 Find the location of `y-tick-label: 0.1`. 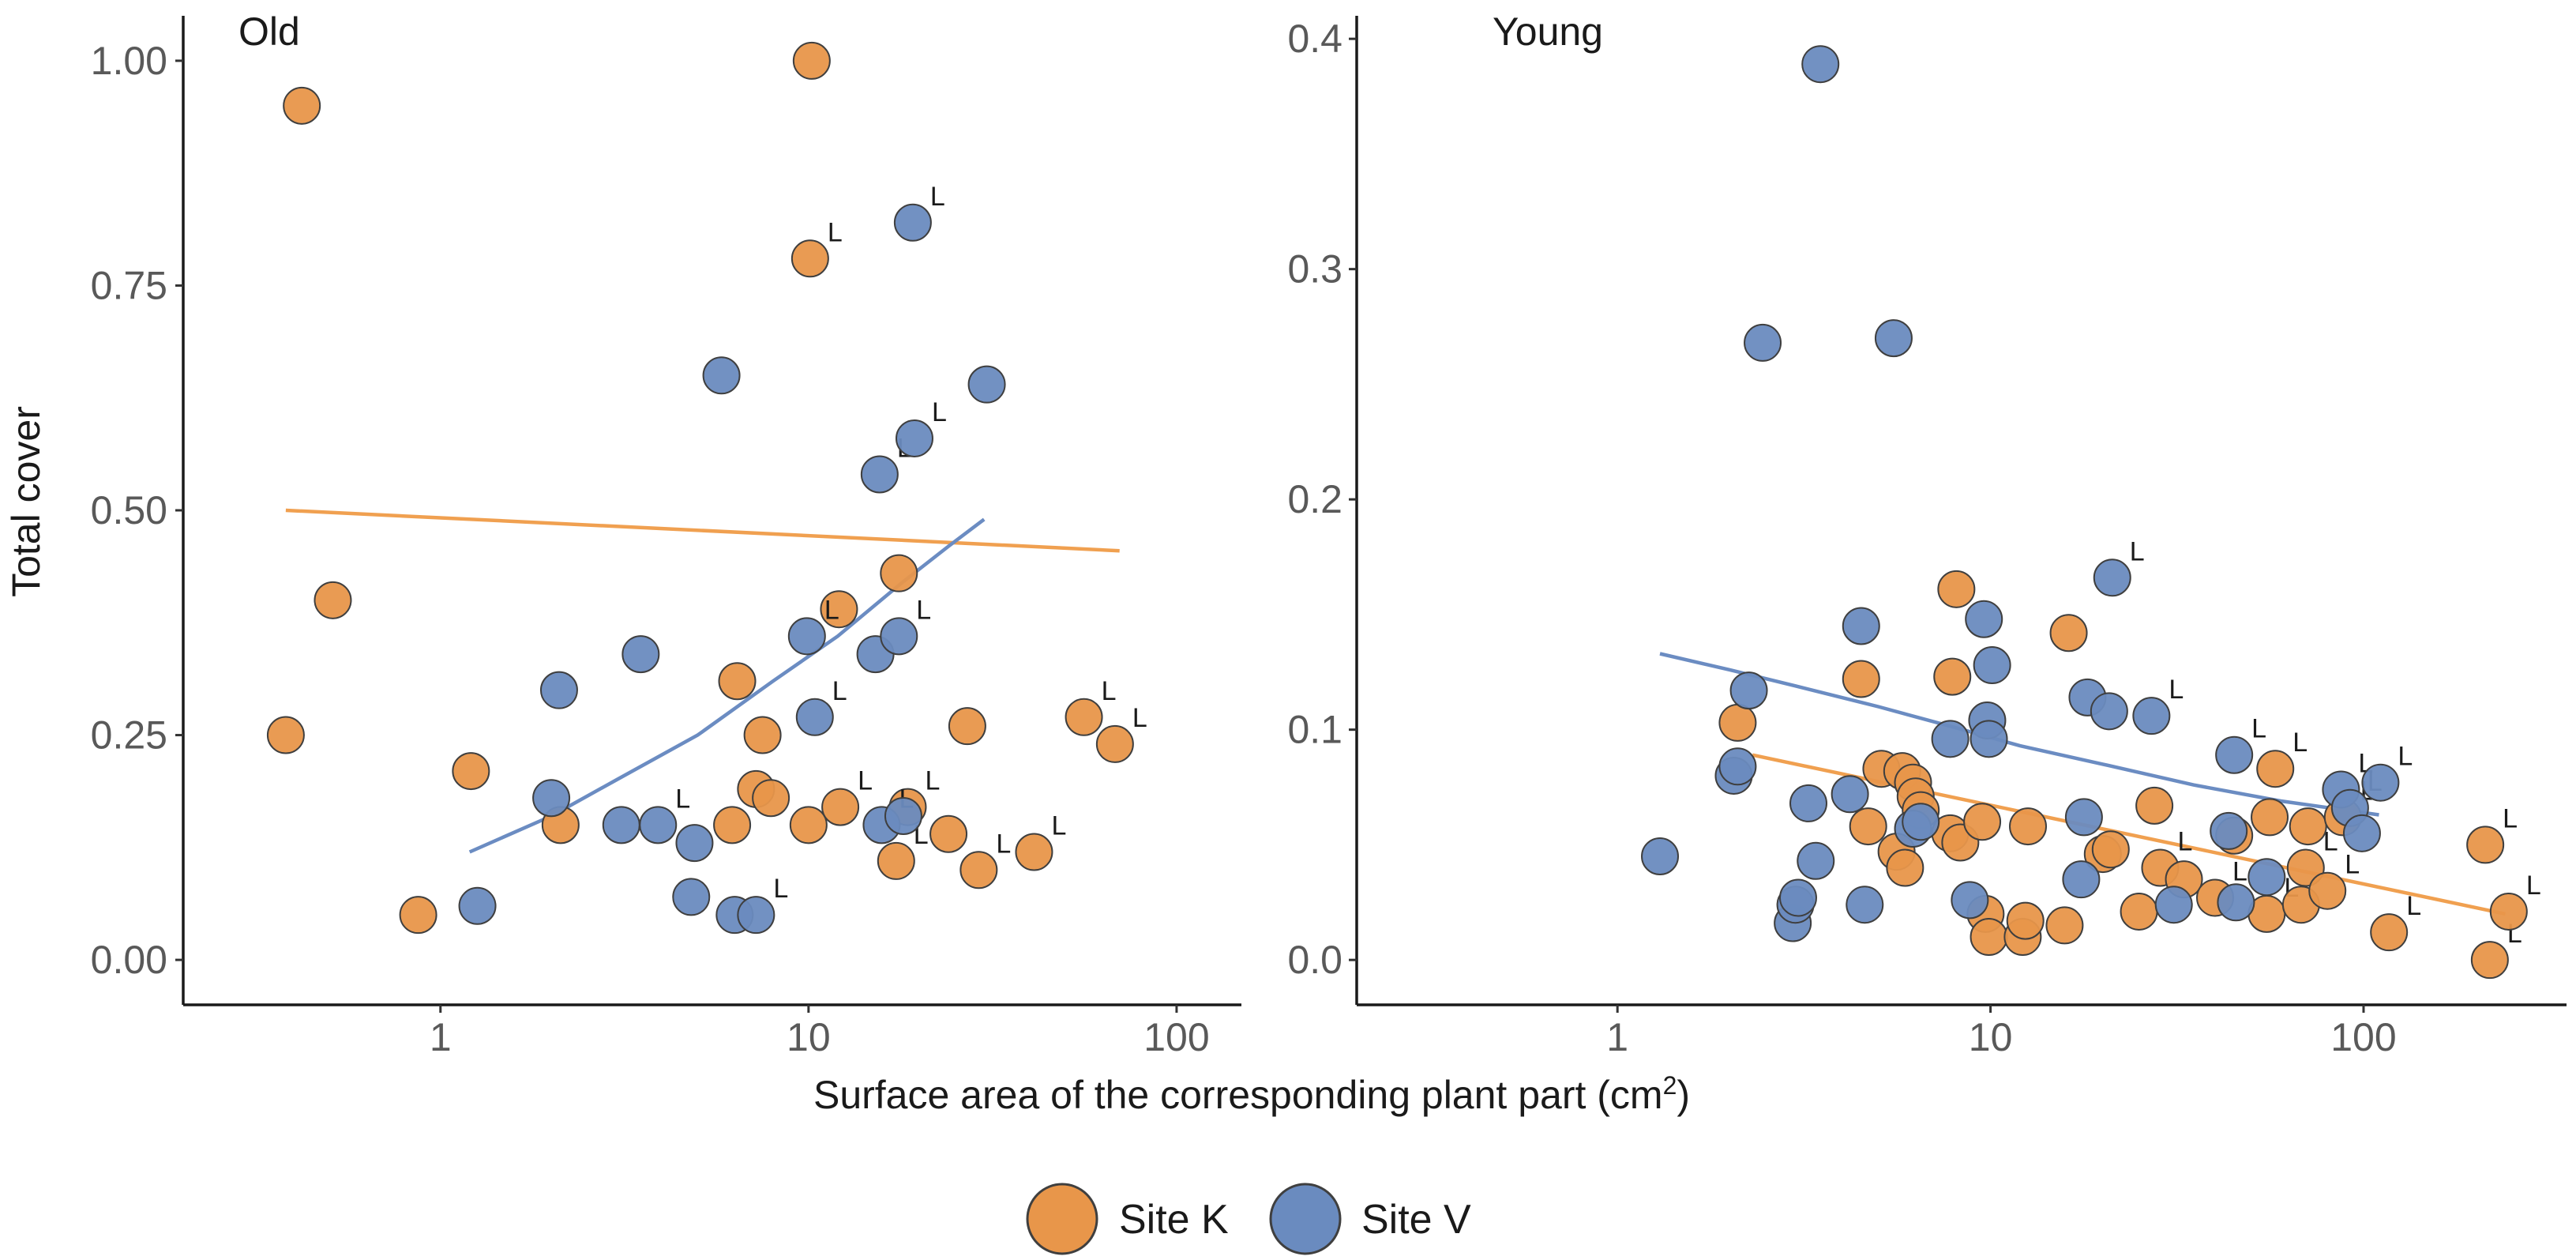

y-tick-label: 0.1 is located at coordinates (1314, 730).